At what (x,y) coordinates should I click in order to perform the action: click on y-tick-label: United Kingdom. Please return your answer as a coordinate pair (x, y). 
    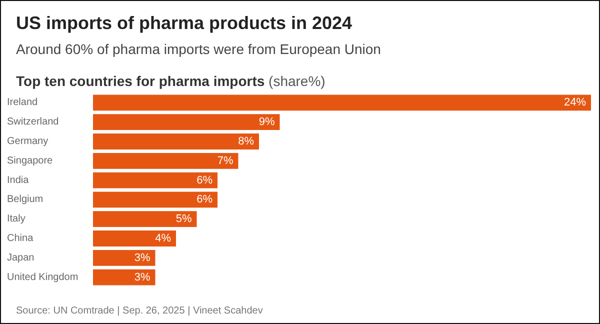
    Looking at the image, I should click on (42, 277).